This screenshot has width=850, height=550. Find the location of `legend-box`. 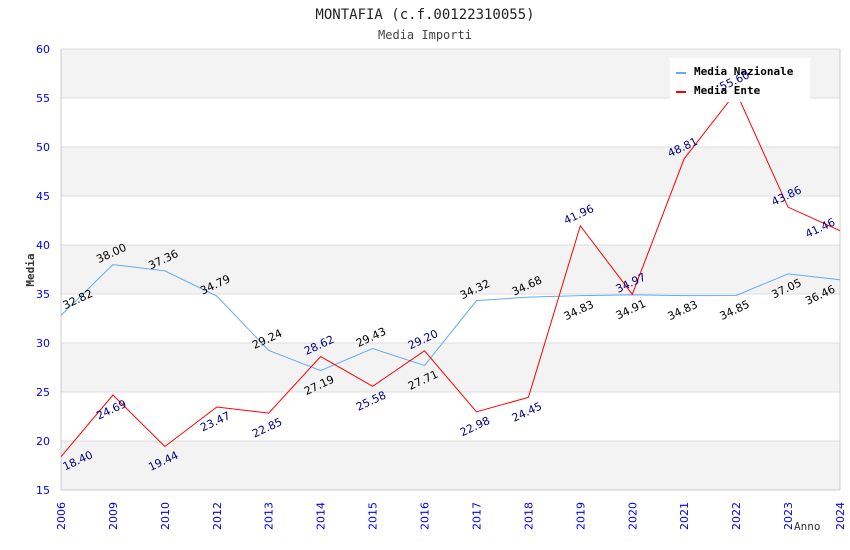

legend-box is located at coordinates (740, 80).